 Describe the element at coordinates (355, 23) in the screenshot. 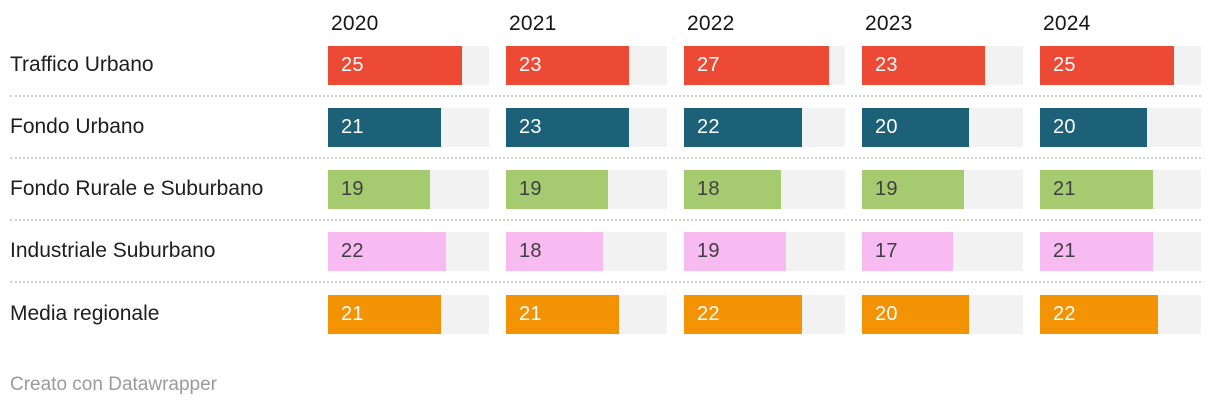

I see `column-header-2020: 2020` at that location.